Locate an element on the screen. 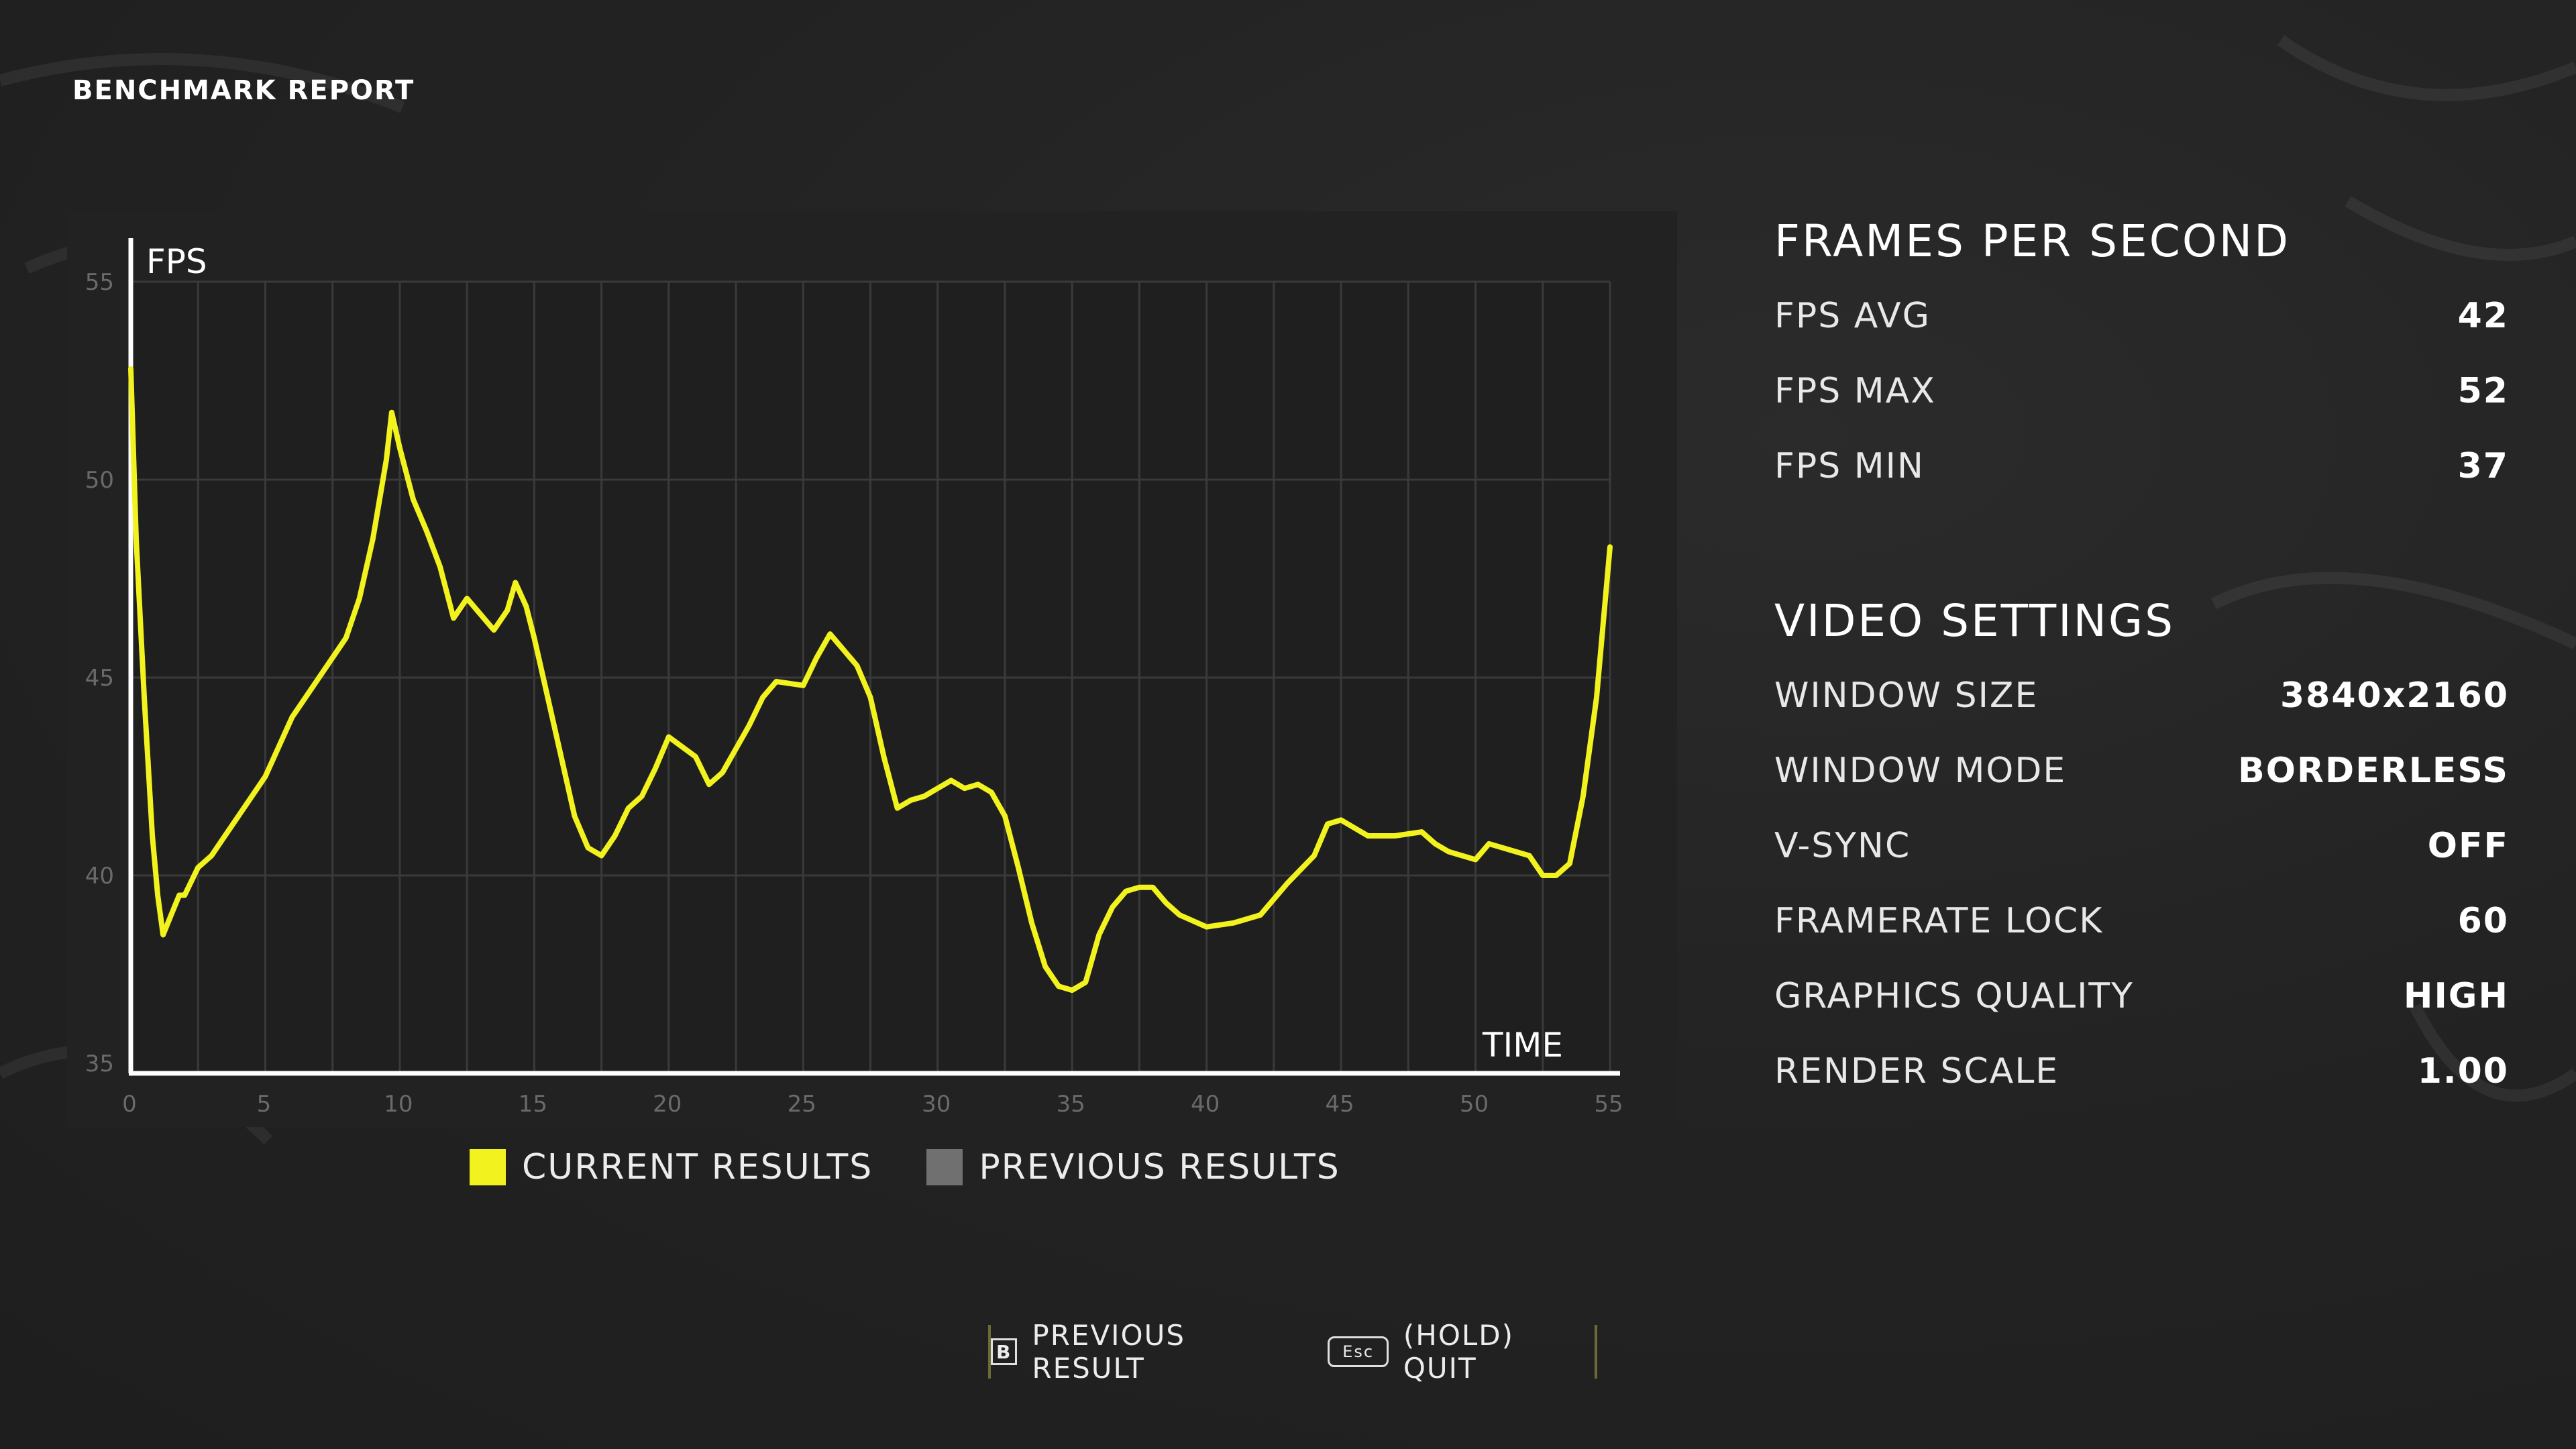  y-tick-label: 35 is located at coordinates (99, 1064).